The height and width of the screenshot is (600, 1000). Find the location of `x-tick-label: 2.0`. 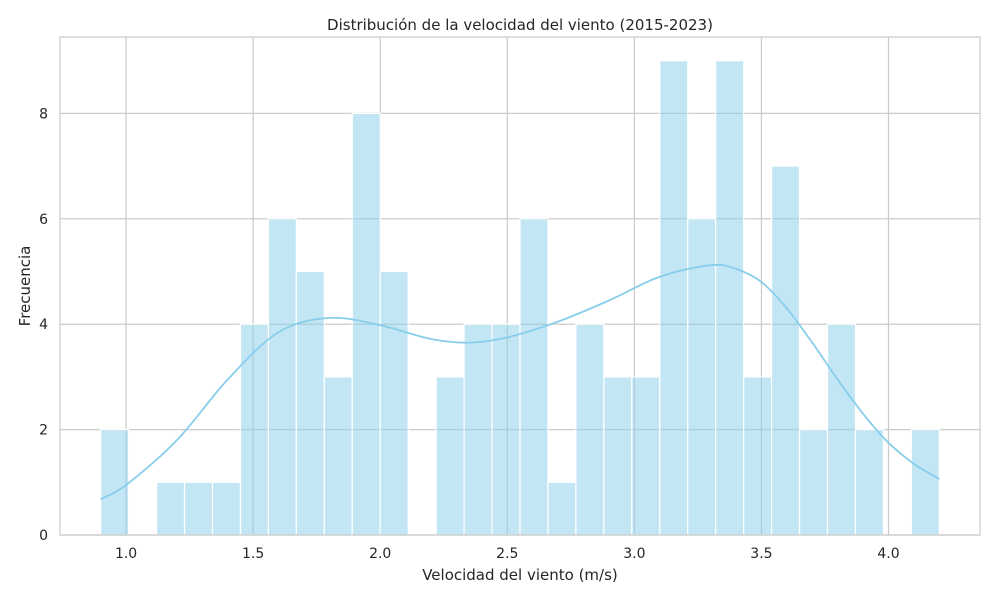

x-tick-label: 2.0 is located at coordinates (380, 554).